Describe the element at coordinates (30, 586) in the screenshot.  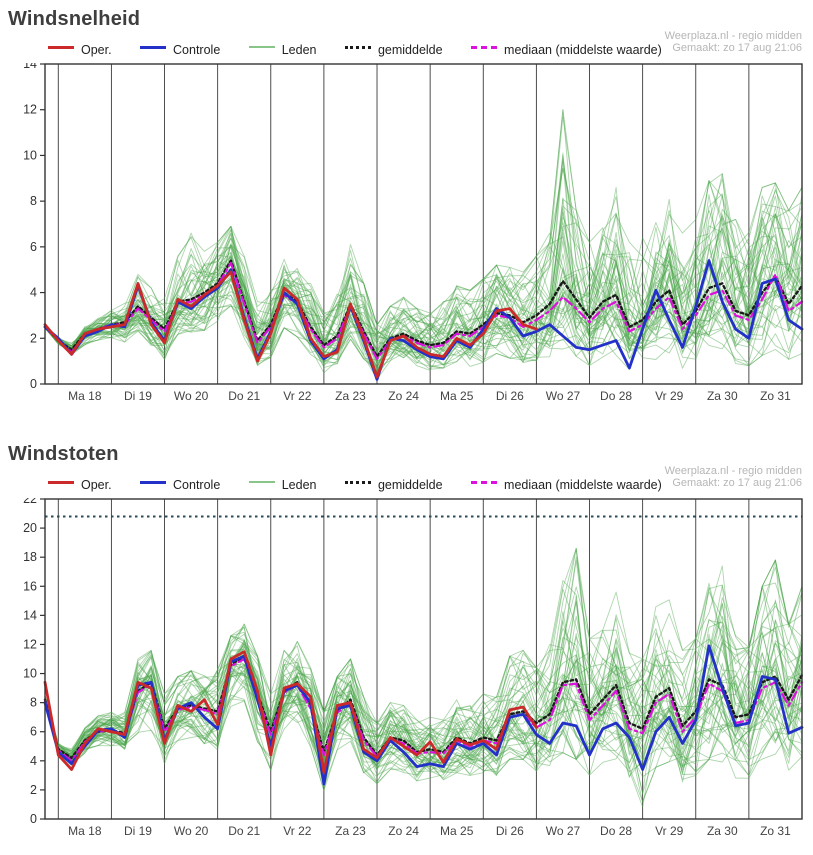
I see `svg-text: 16` at that location.